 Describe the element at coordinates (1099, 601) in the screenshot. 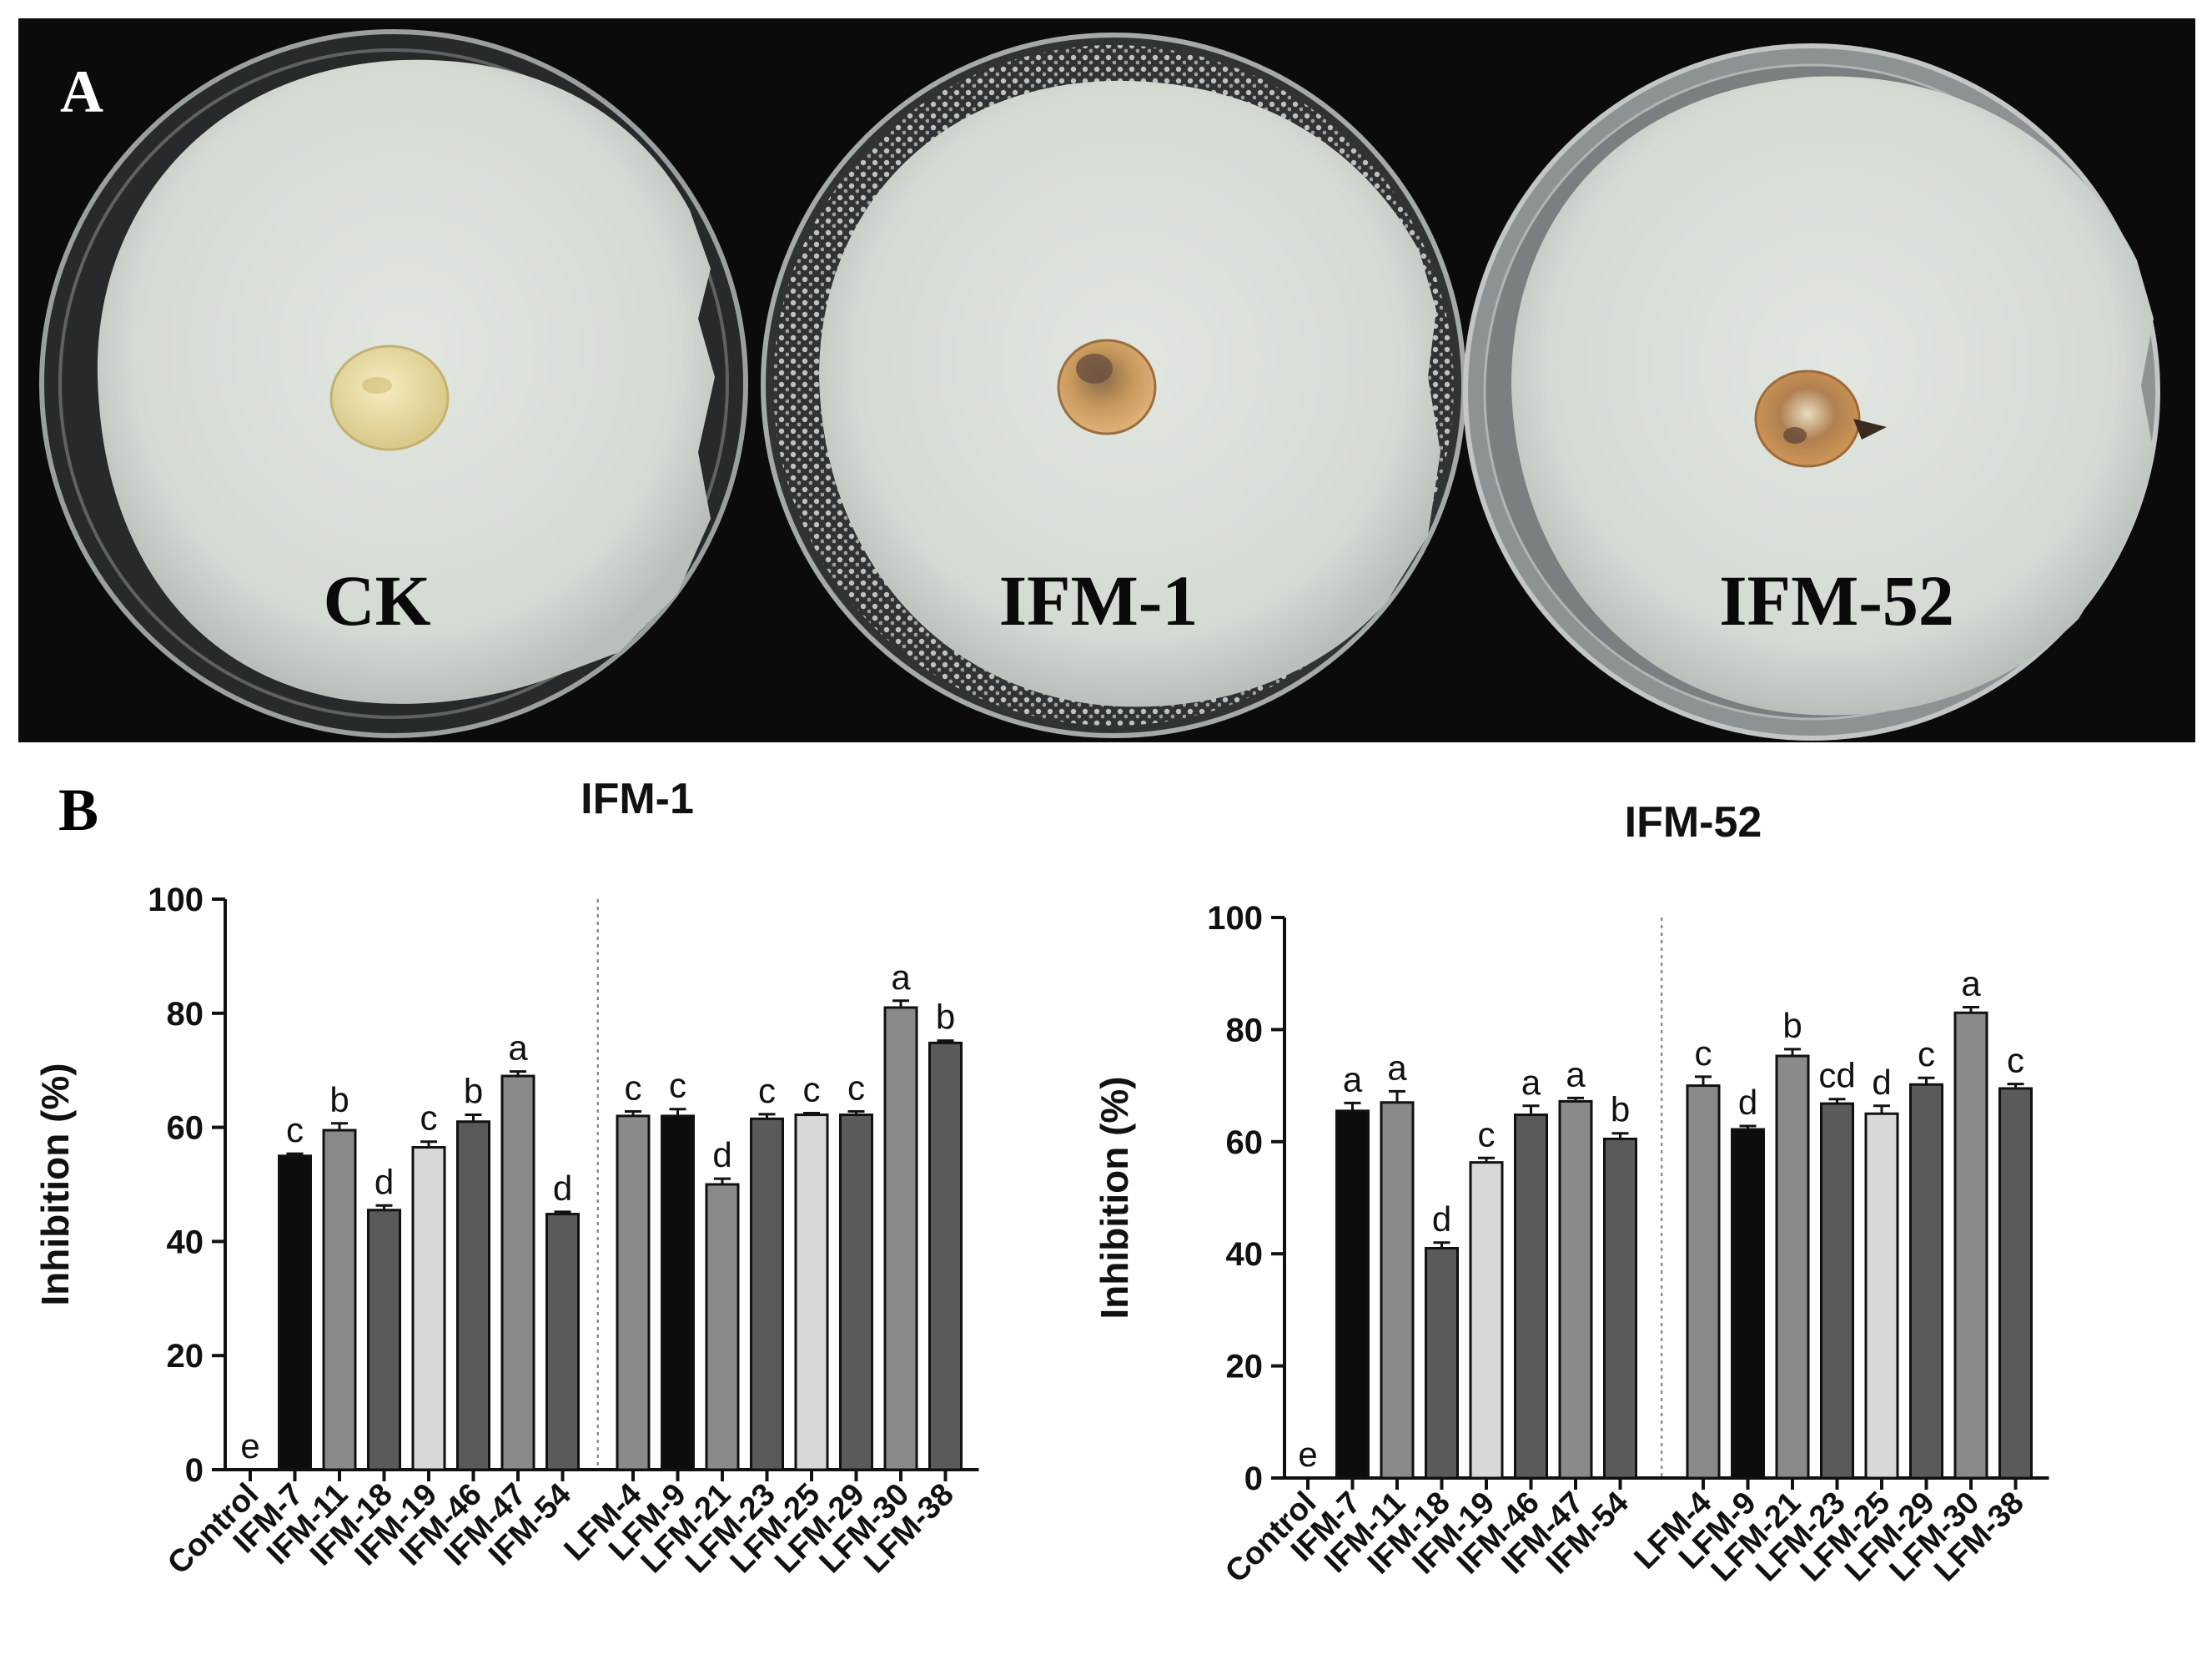

I see `dish-label-ifm-1: IFM-1` at that location.